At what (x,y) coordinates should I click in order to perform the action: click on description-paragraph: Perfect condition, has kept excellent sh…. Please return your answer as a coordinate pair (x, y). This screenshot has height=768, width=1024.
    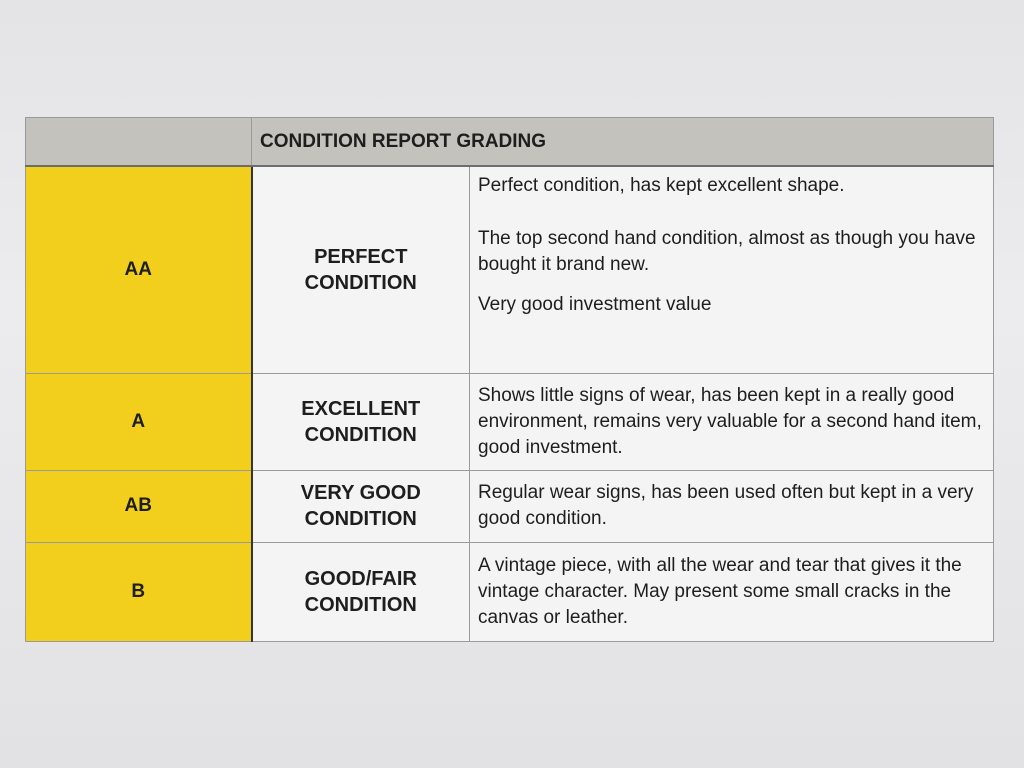
    Looking at the image, I should click on (661, 185).